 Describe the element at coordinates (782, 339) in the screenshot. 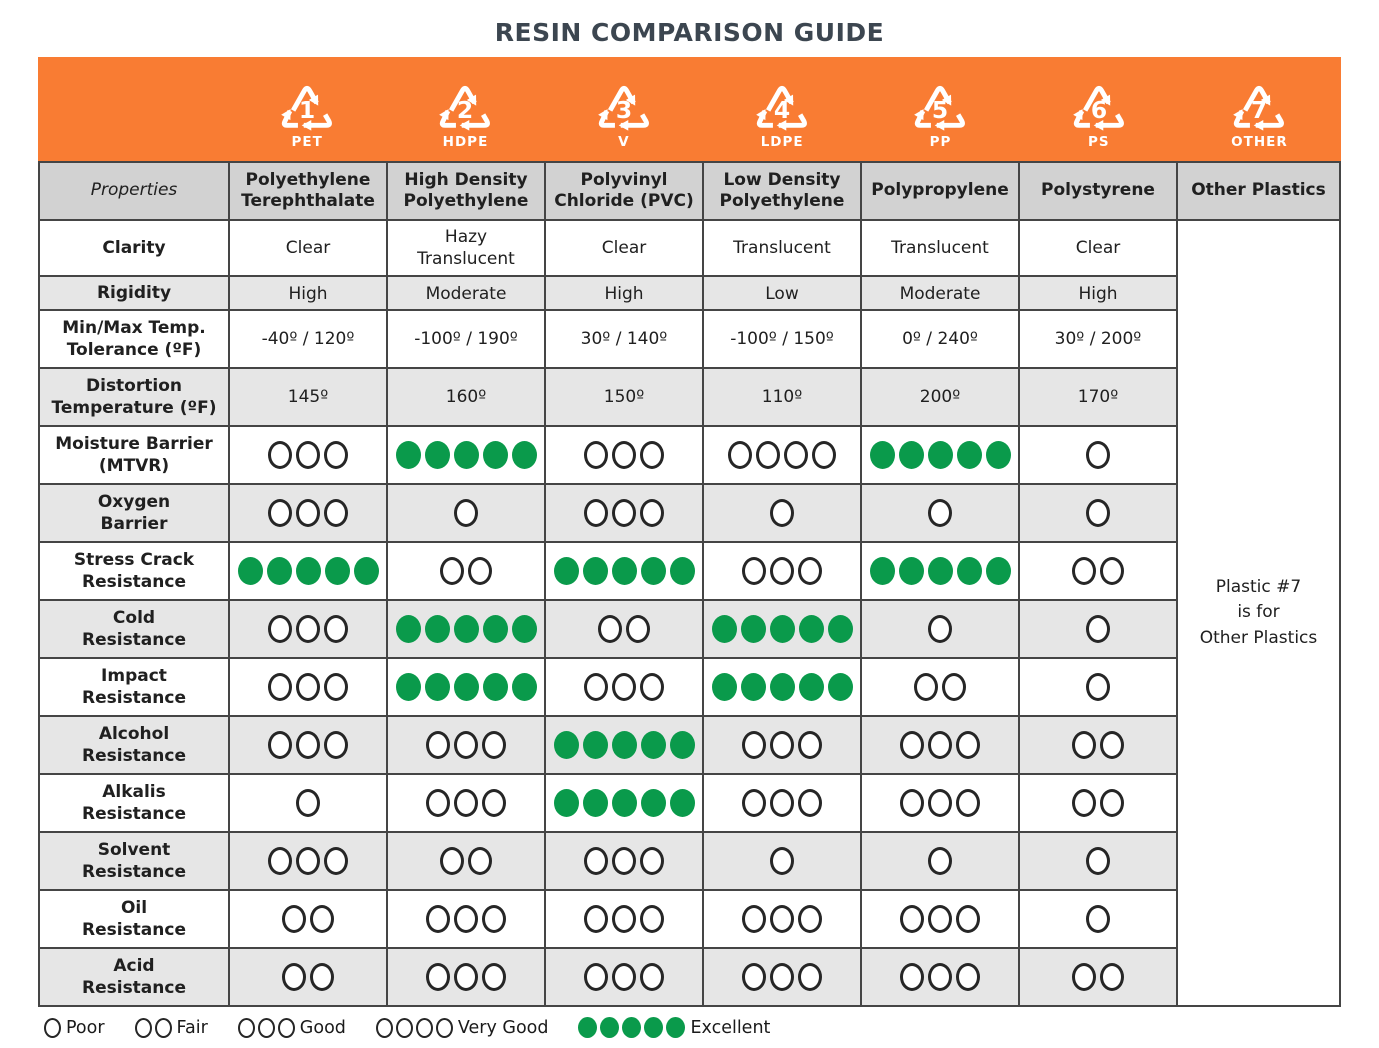

I see `value-cell: -100º / 150º` at that location.